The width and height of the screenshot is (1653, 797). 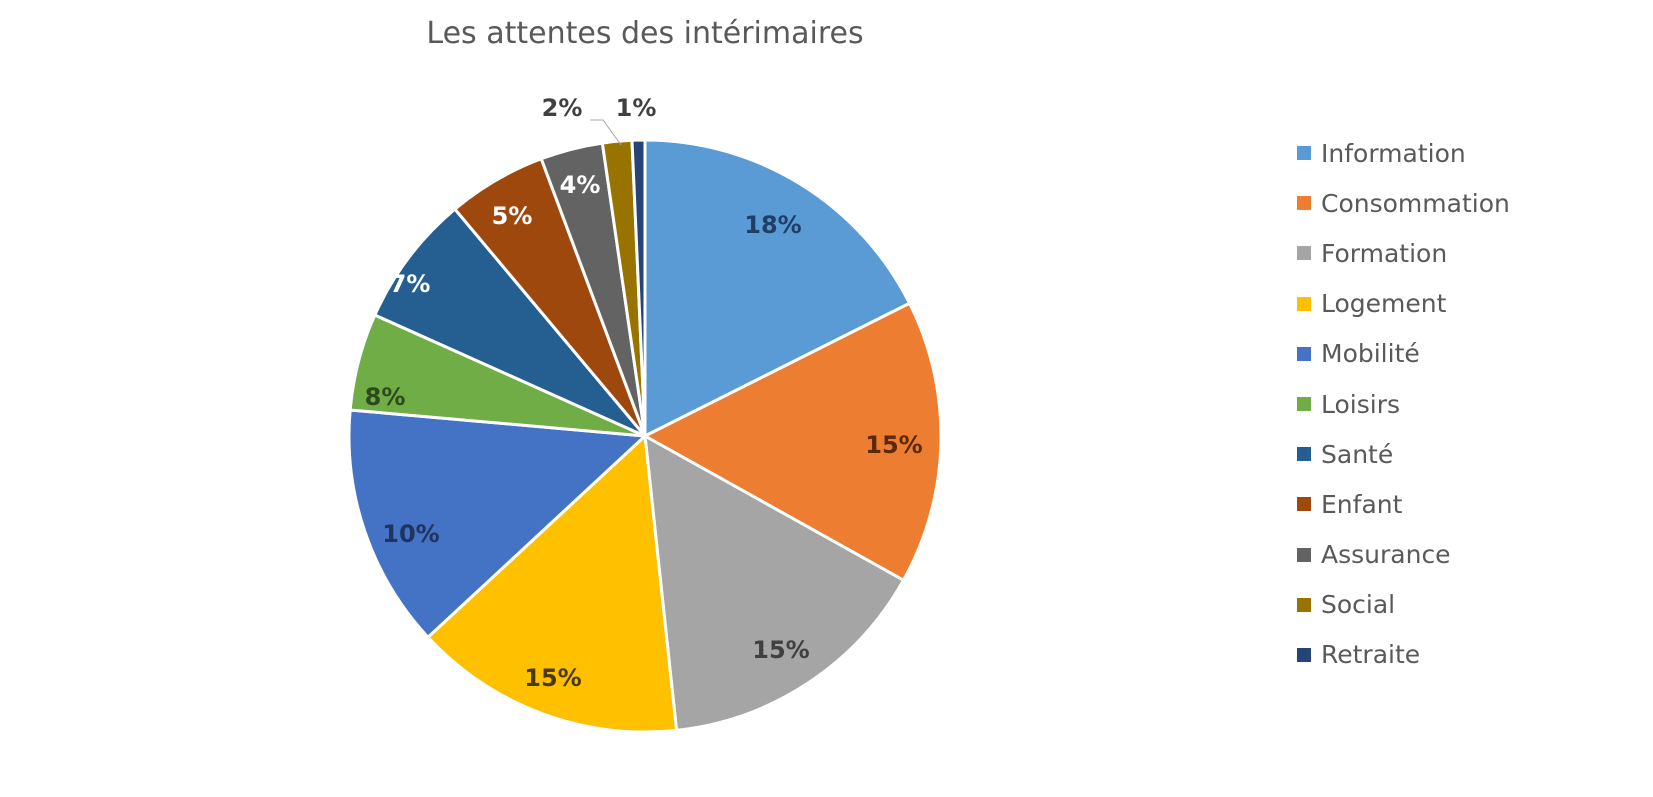 What do you see at coordinates (1403, 454) in the screenshot?
I see `legend-item-santé: Santé` at bounding box center [1403, 454].